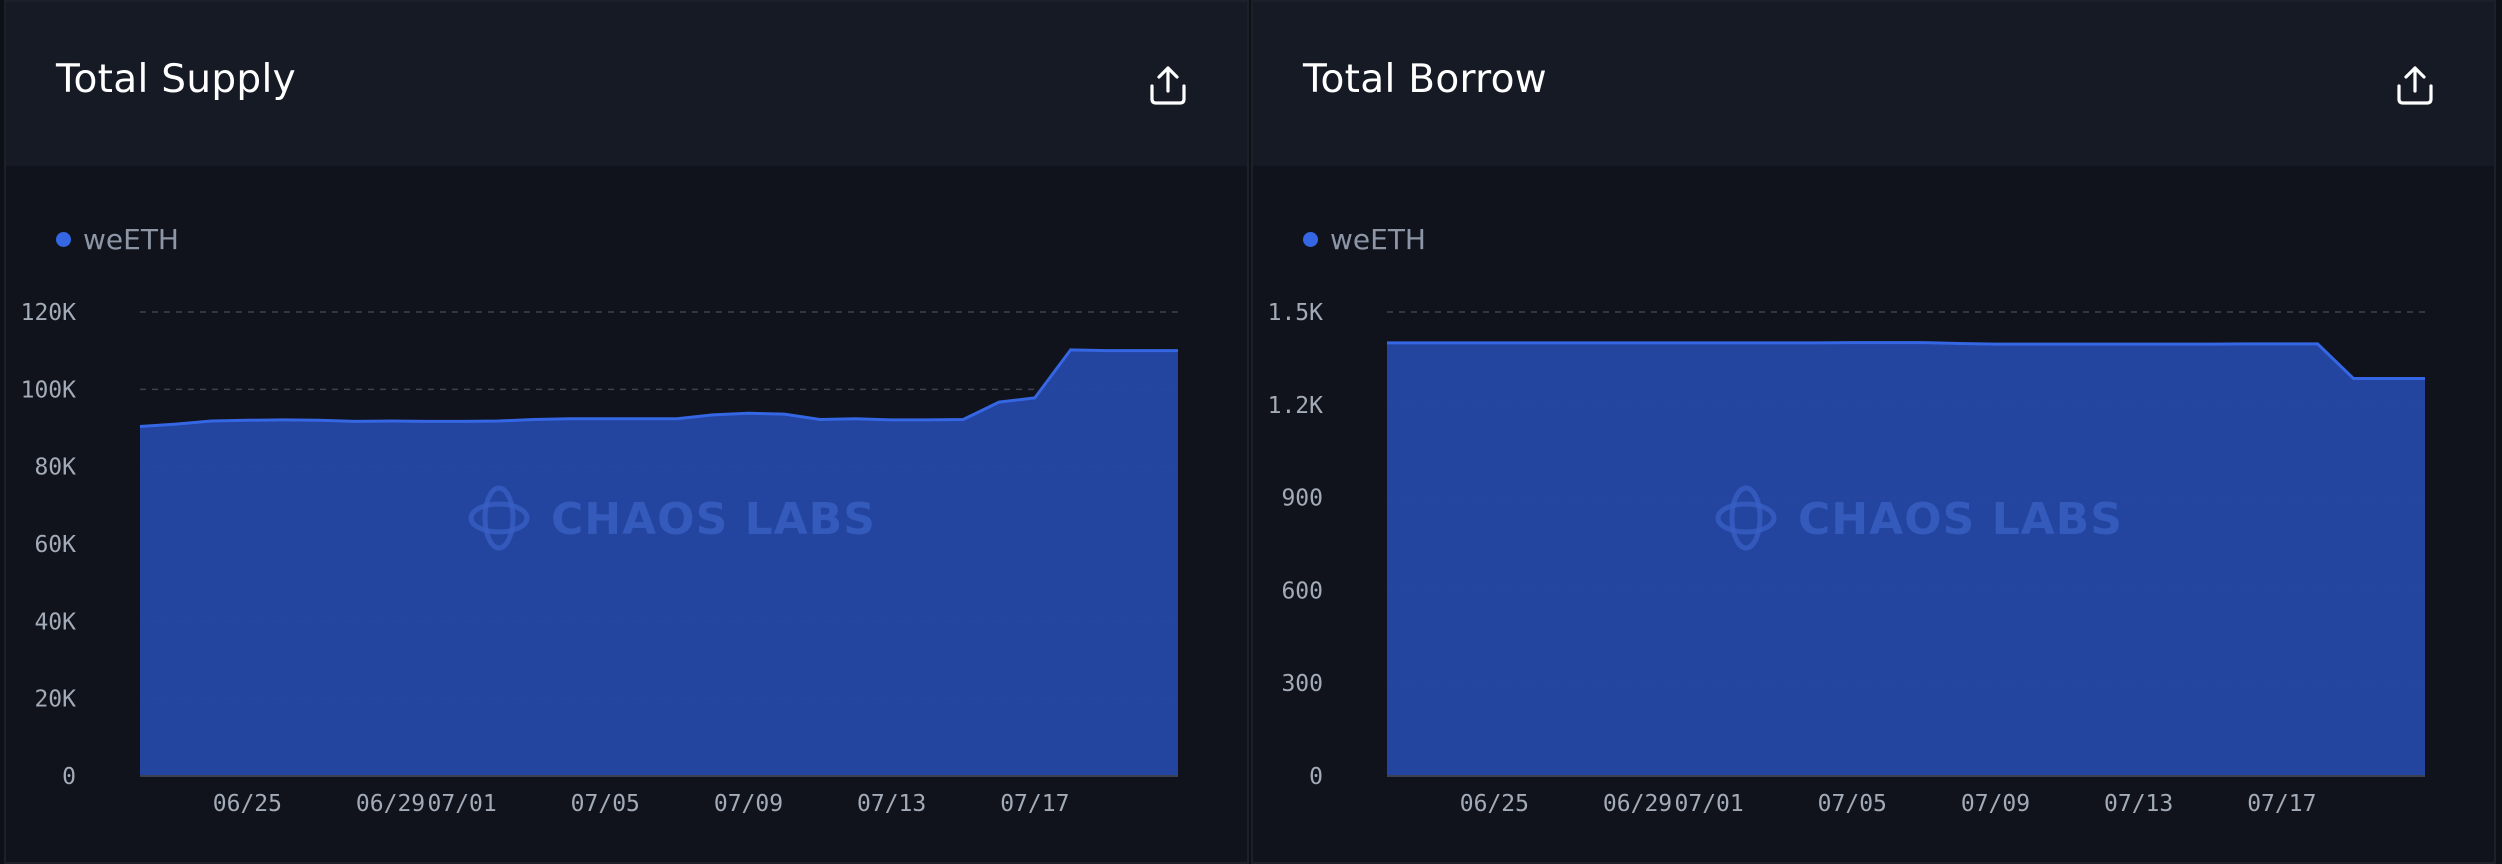 This screenshot has height=864, width=2502. I want to click on y-tick-label: 1.5K, so click(1296, 313).